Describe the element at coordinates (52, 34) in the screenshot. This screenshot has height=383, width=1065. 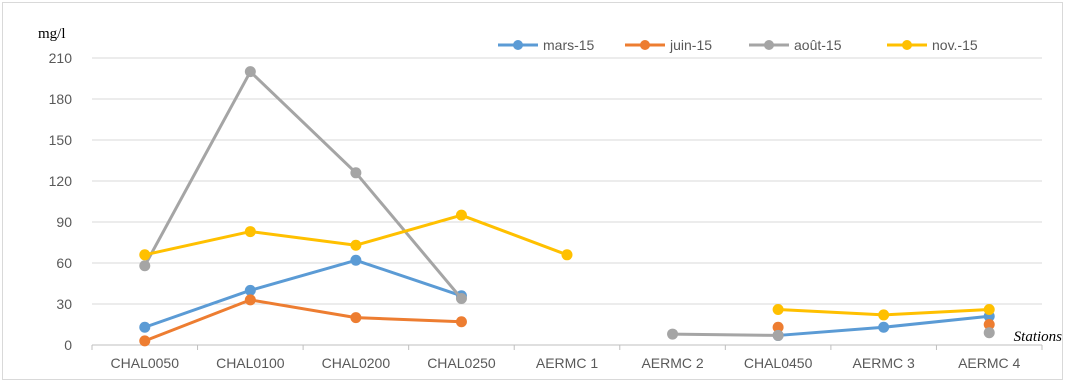
I see `y-axis-label: mg/l` at that location.